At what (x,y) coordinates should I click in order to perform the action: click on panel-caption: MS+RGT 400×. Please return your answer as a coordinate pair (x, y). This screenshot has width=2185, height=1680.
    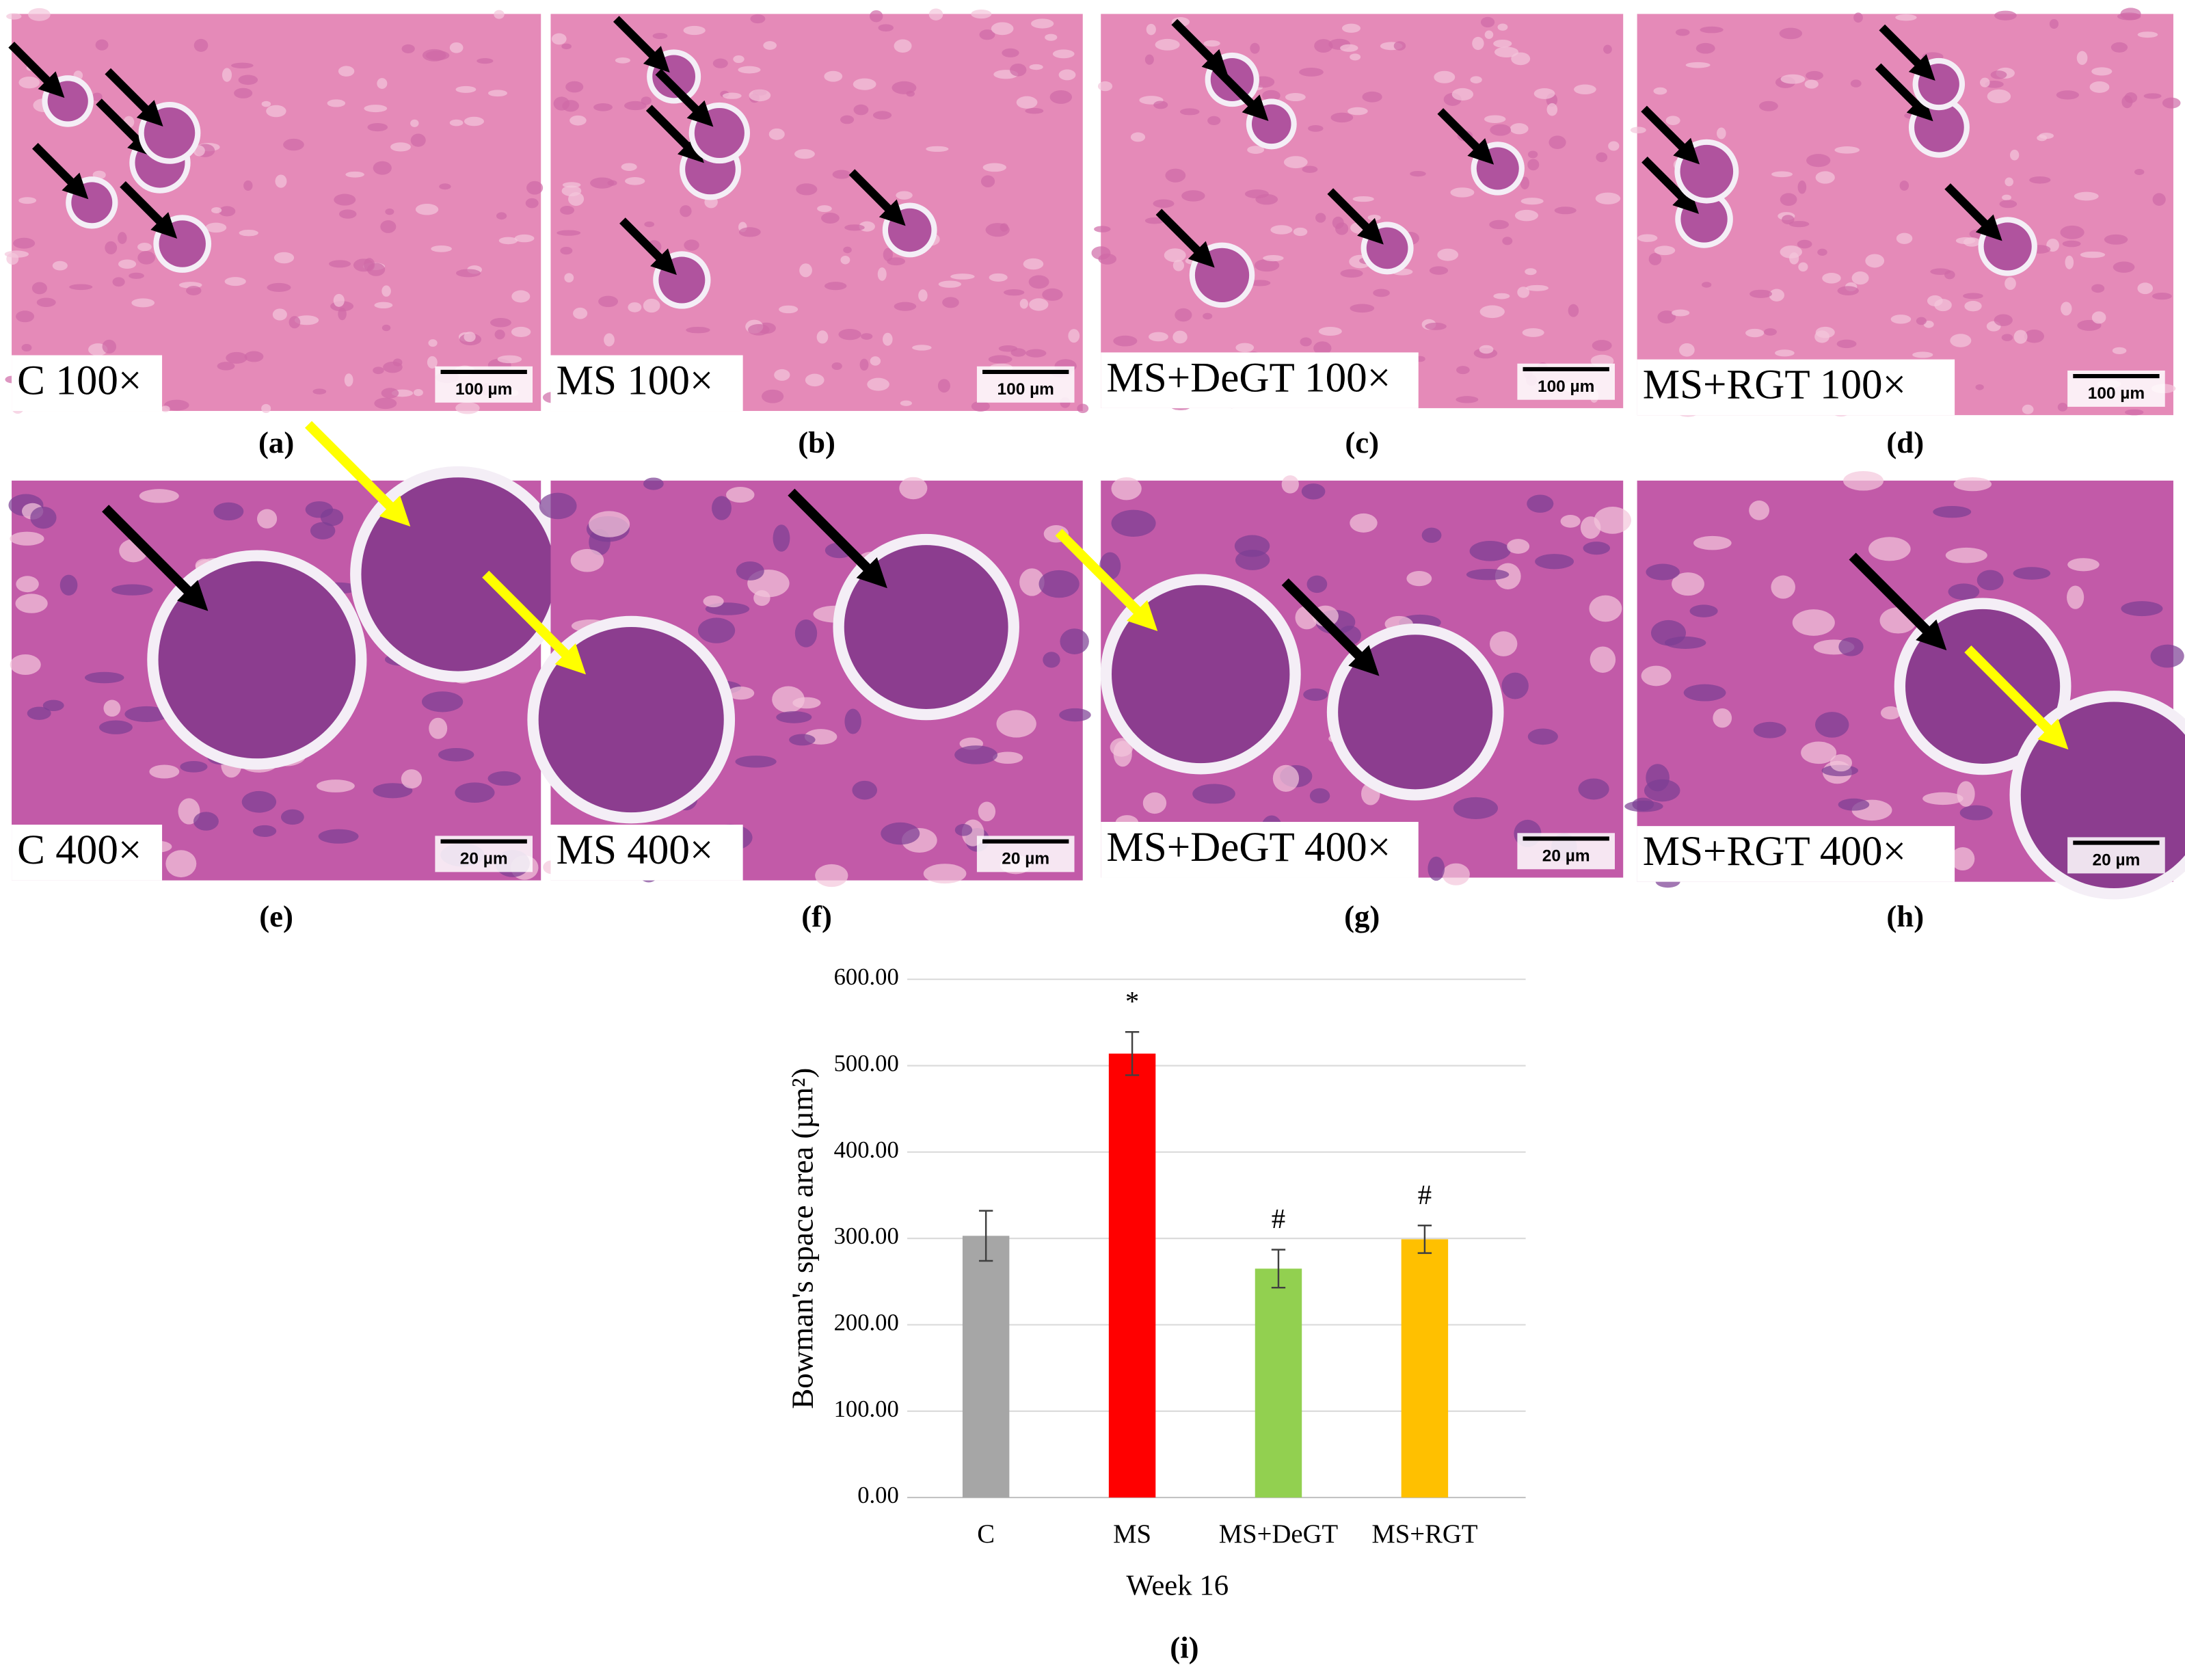
    Looking at the image, I should click on (1775, 852).